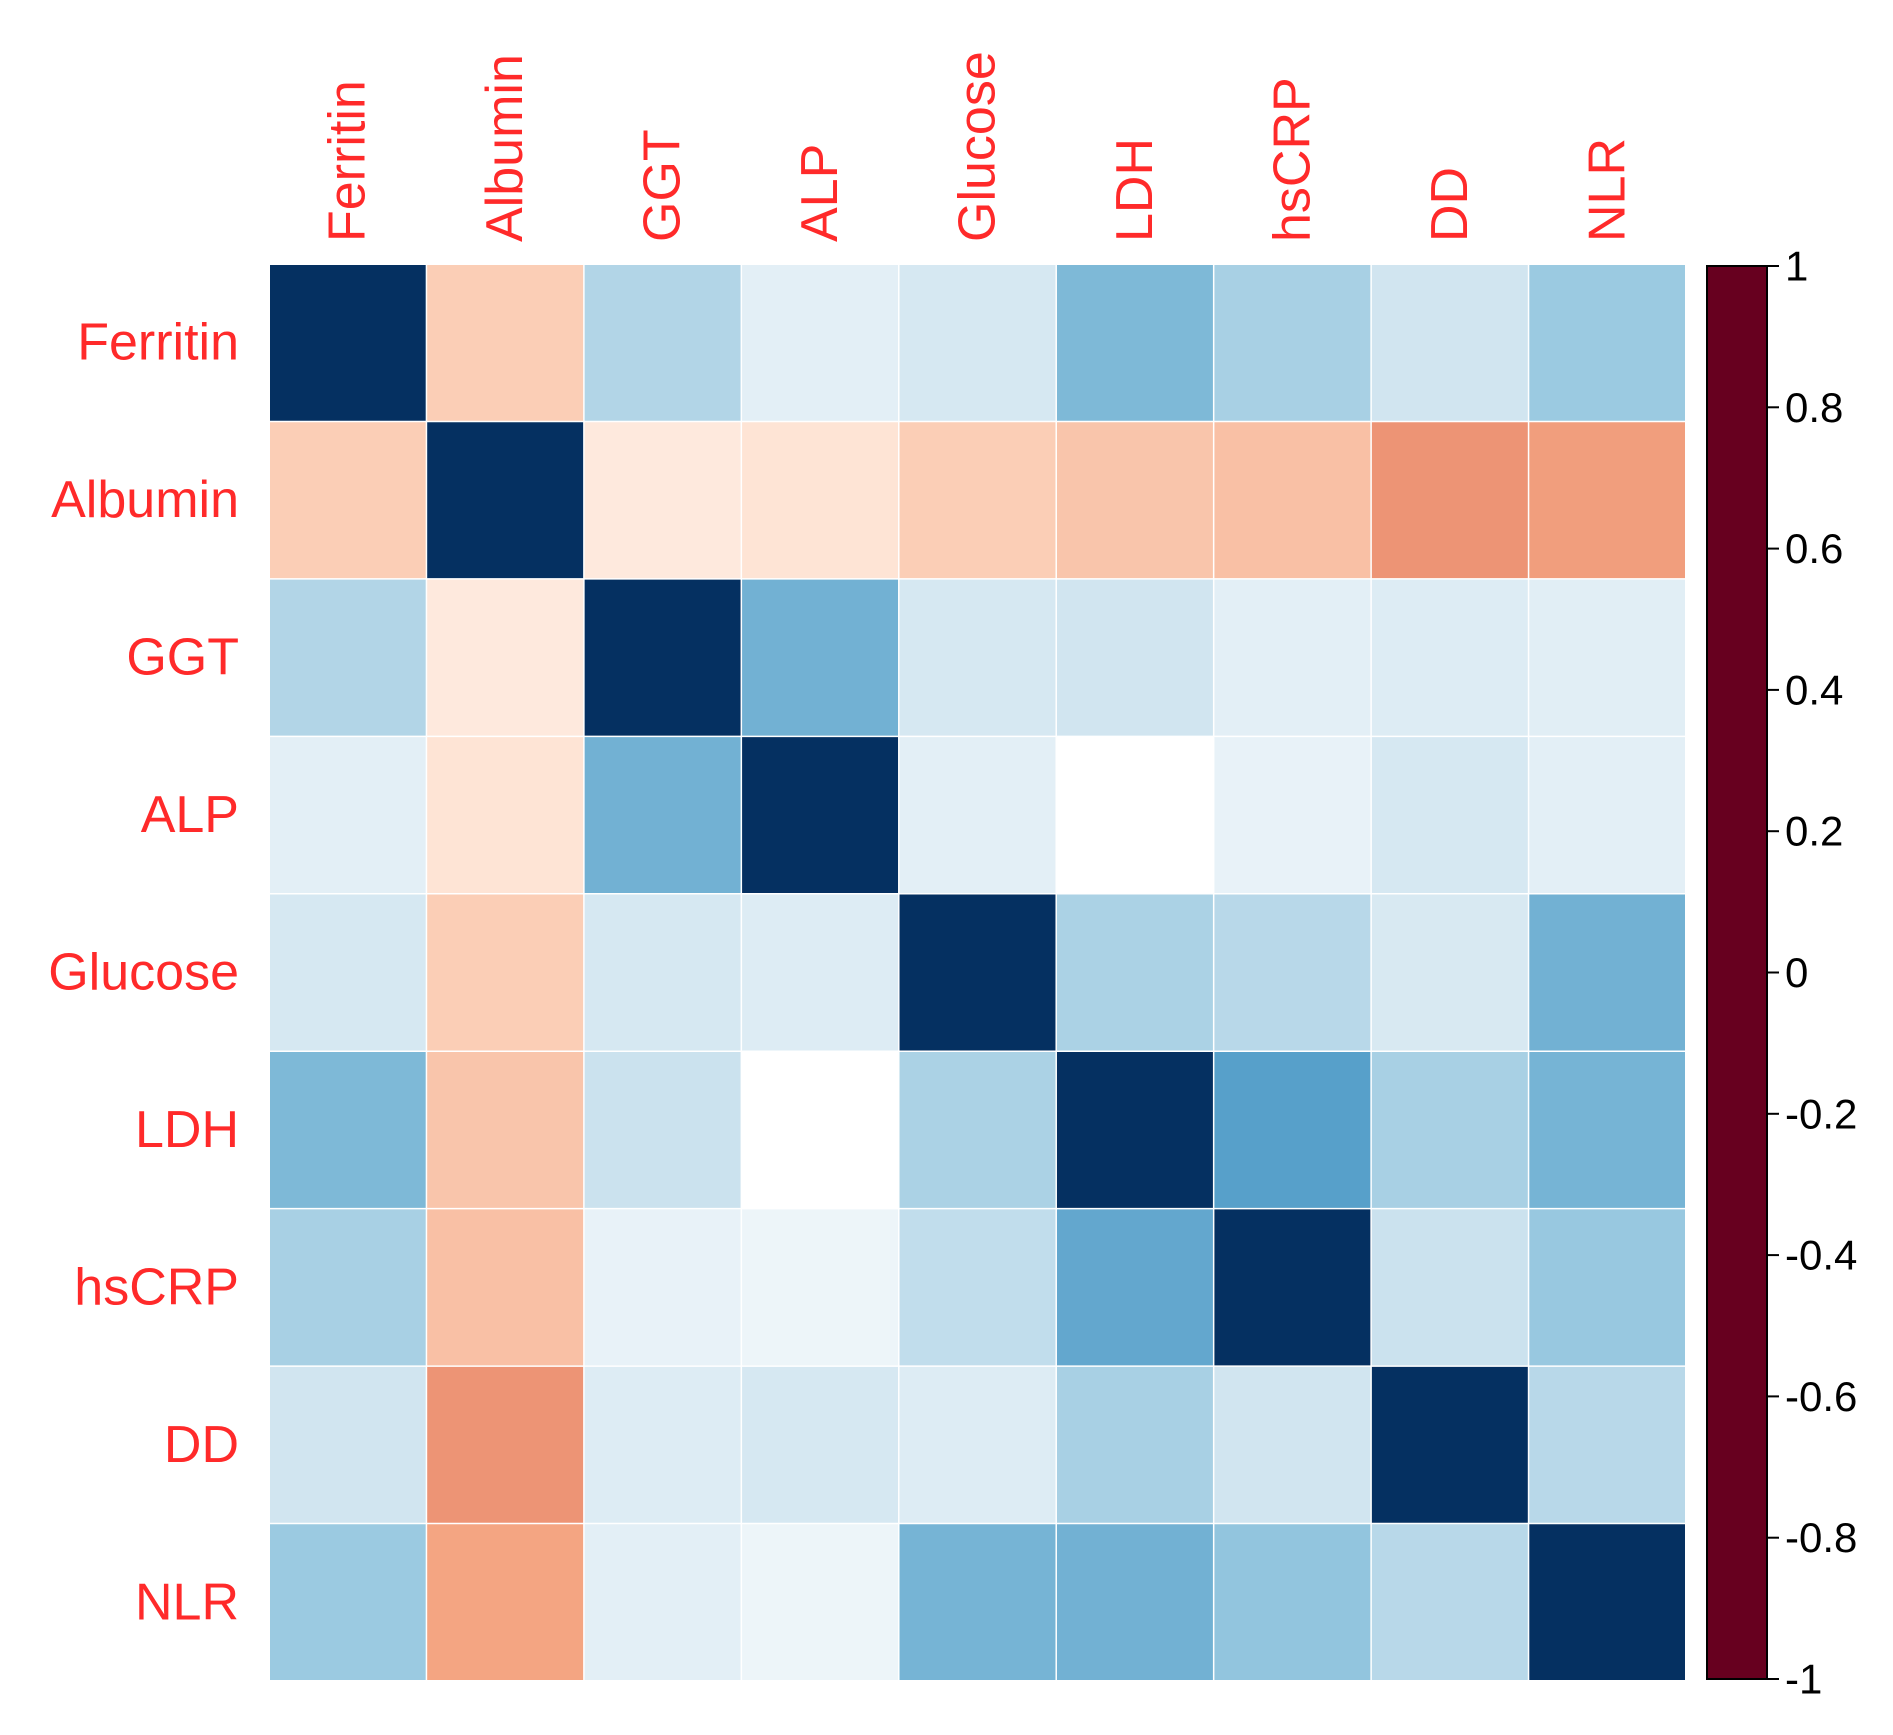 The image size is (1893, 1735). What do you see at coordinates (505, 148) in the screenshot?
I see `column-label-albumin: Albumin` at bounding box center [505, 148].